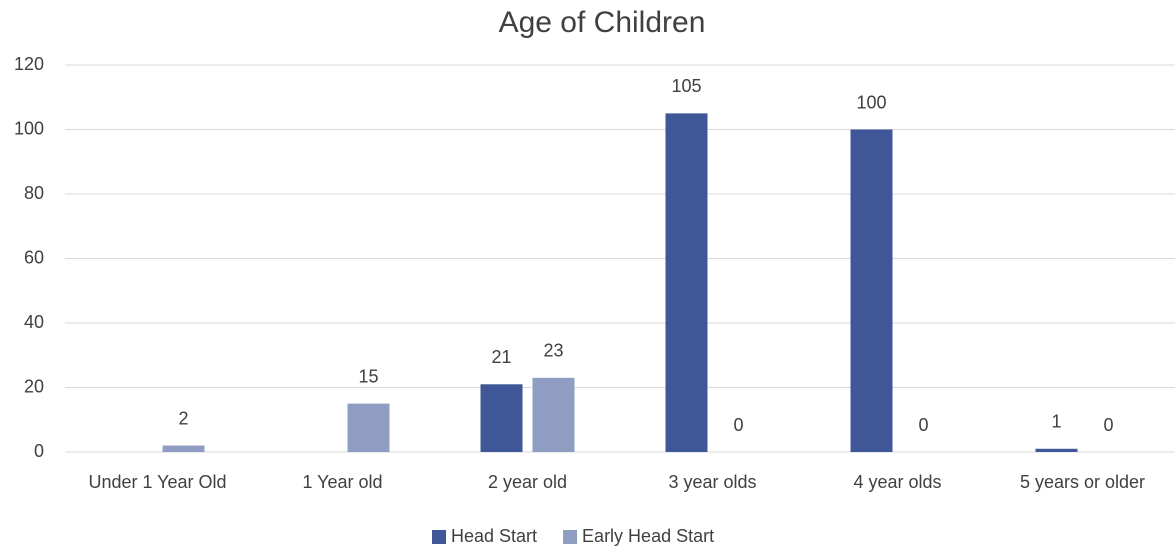  What do you see at coordinates (34, 322) in the screenshot?
I see `y-tick-label: 40` at bounding box center [34, 322].